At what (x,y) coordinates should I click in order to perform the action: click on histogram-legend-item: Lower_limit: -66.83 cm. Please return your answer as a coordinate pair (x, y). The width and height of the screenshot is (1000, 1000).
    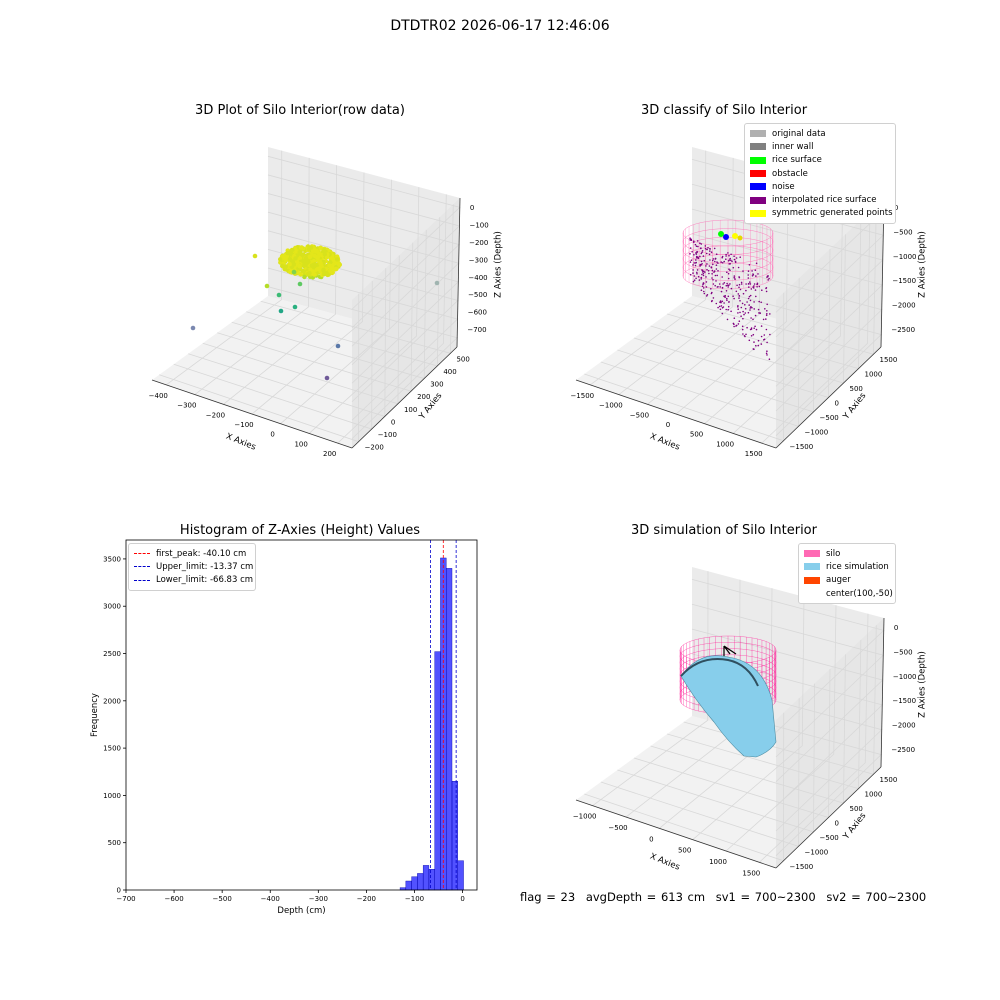
    Looking at the image, I should click on (193, 580).